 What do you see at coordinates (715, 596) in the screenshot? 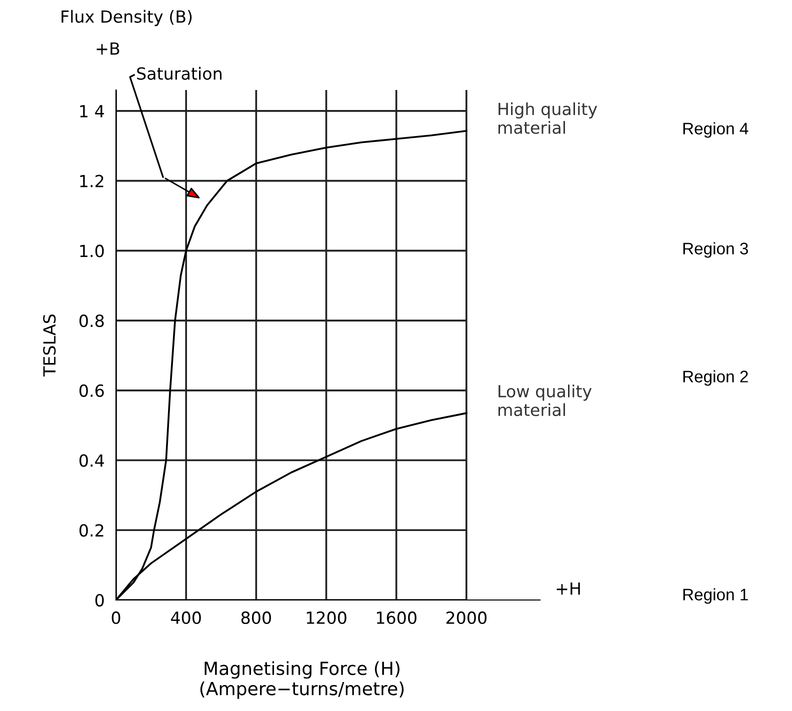
I see `text: Region 1` at bounding box center [715, 596].